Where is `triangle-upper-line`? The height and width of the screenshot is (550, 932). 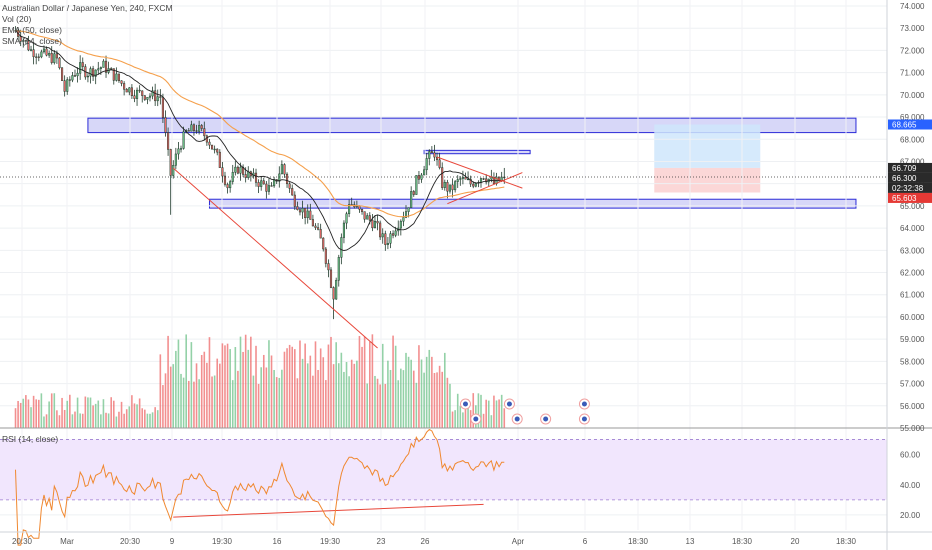
triangle-upper-line is located at coordinates (479, 172).